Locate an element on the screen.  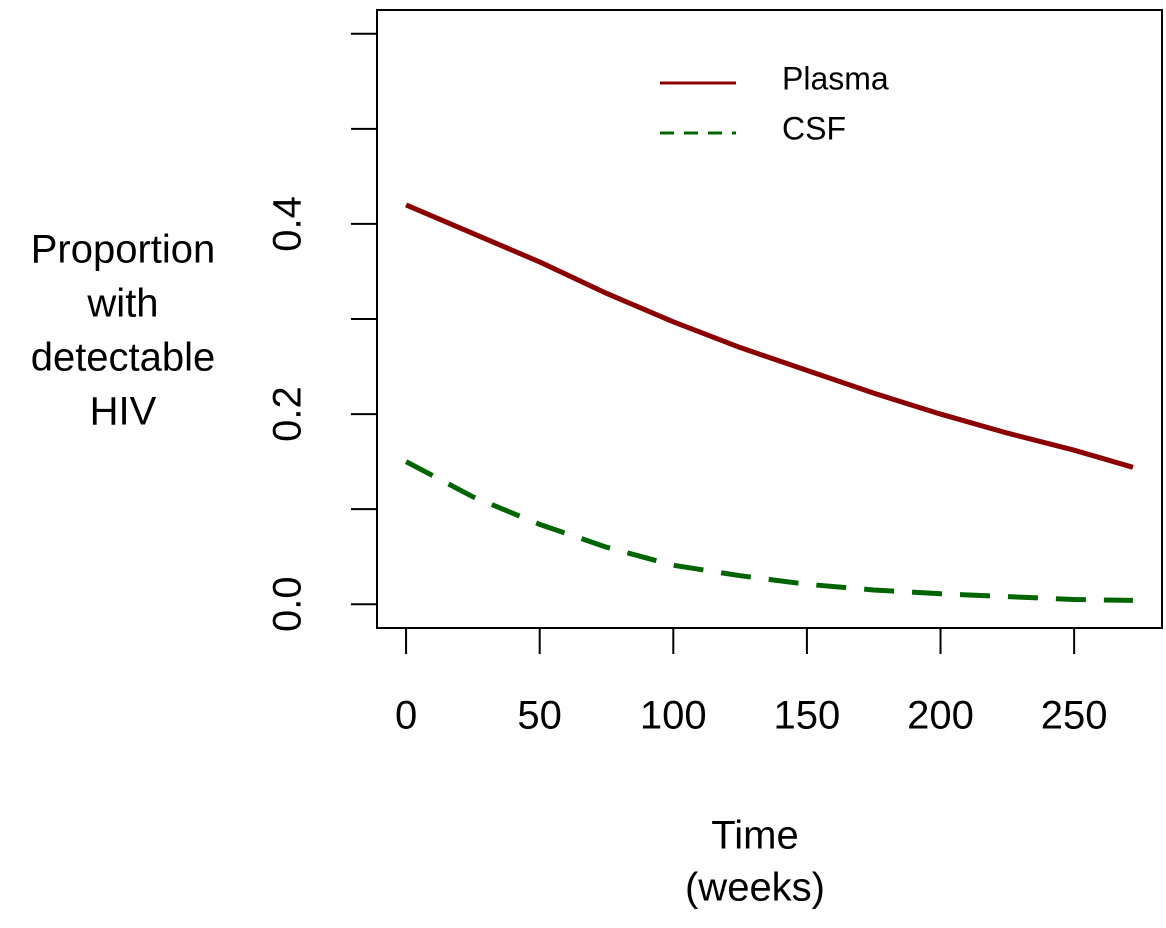
y-axis-label: with is located at coordinates (122, 304).